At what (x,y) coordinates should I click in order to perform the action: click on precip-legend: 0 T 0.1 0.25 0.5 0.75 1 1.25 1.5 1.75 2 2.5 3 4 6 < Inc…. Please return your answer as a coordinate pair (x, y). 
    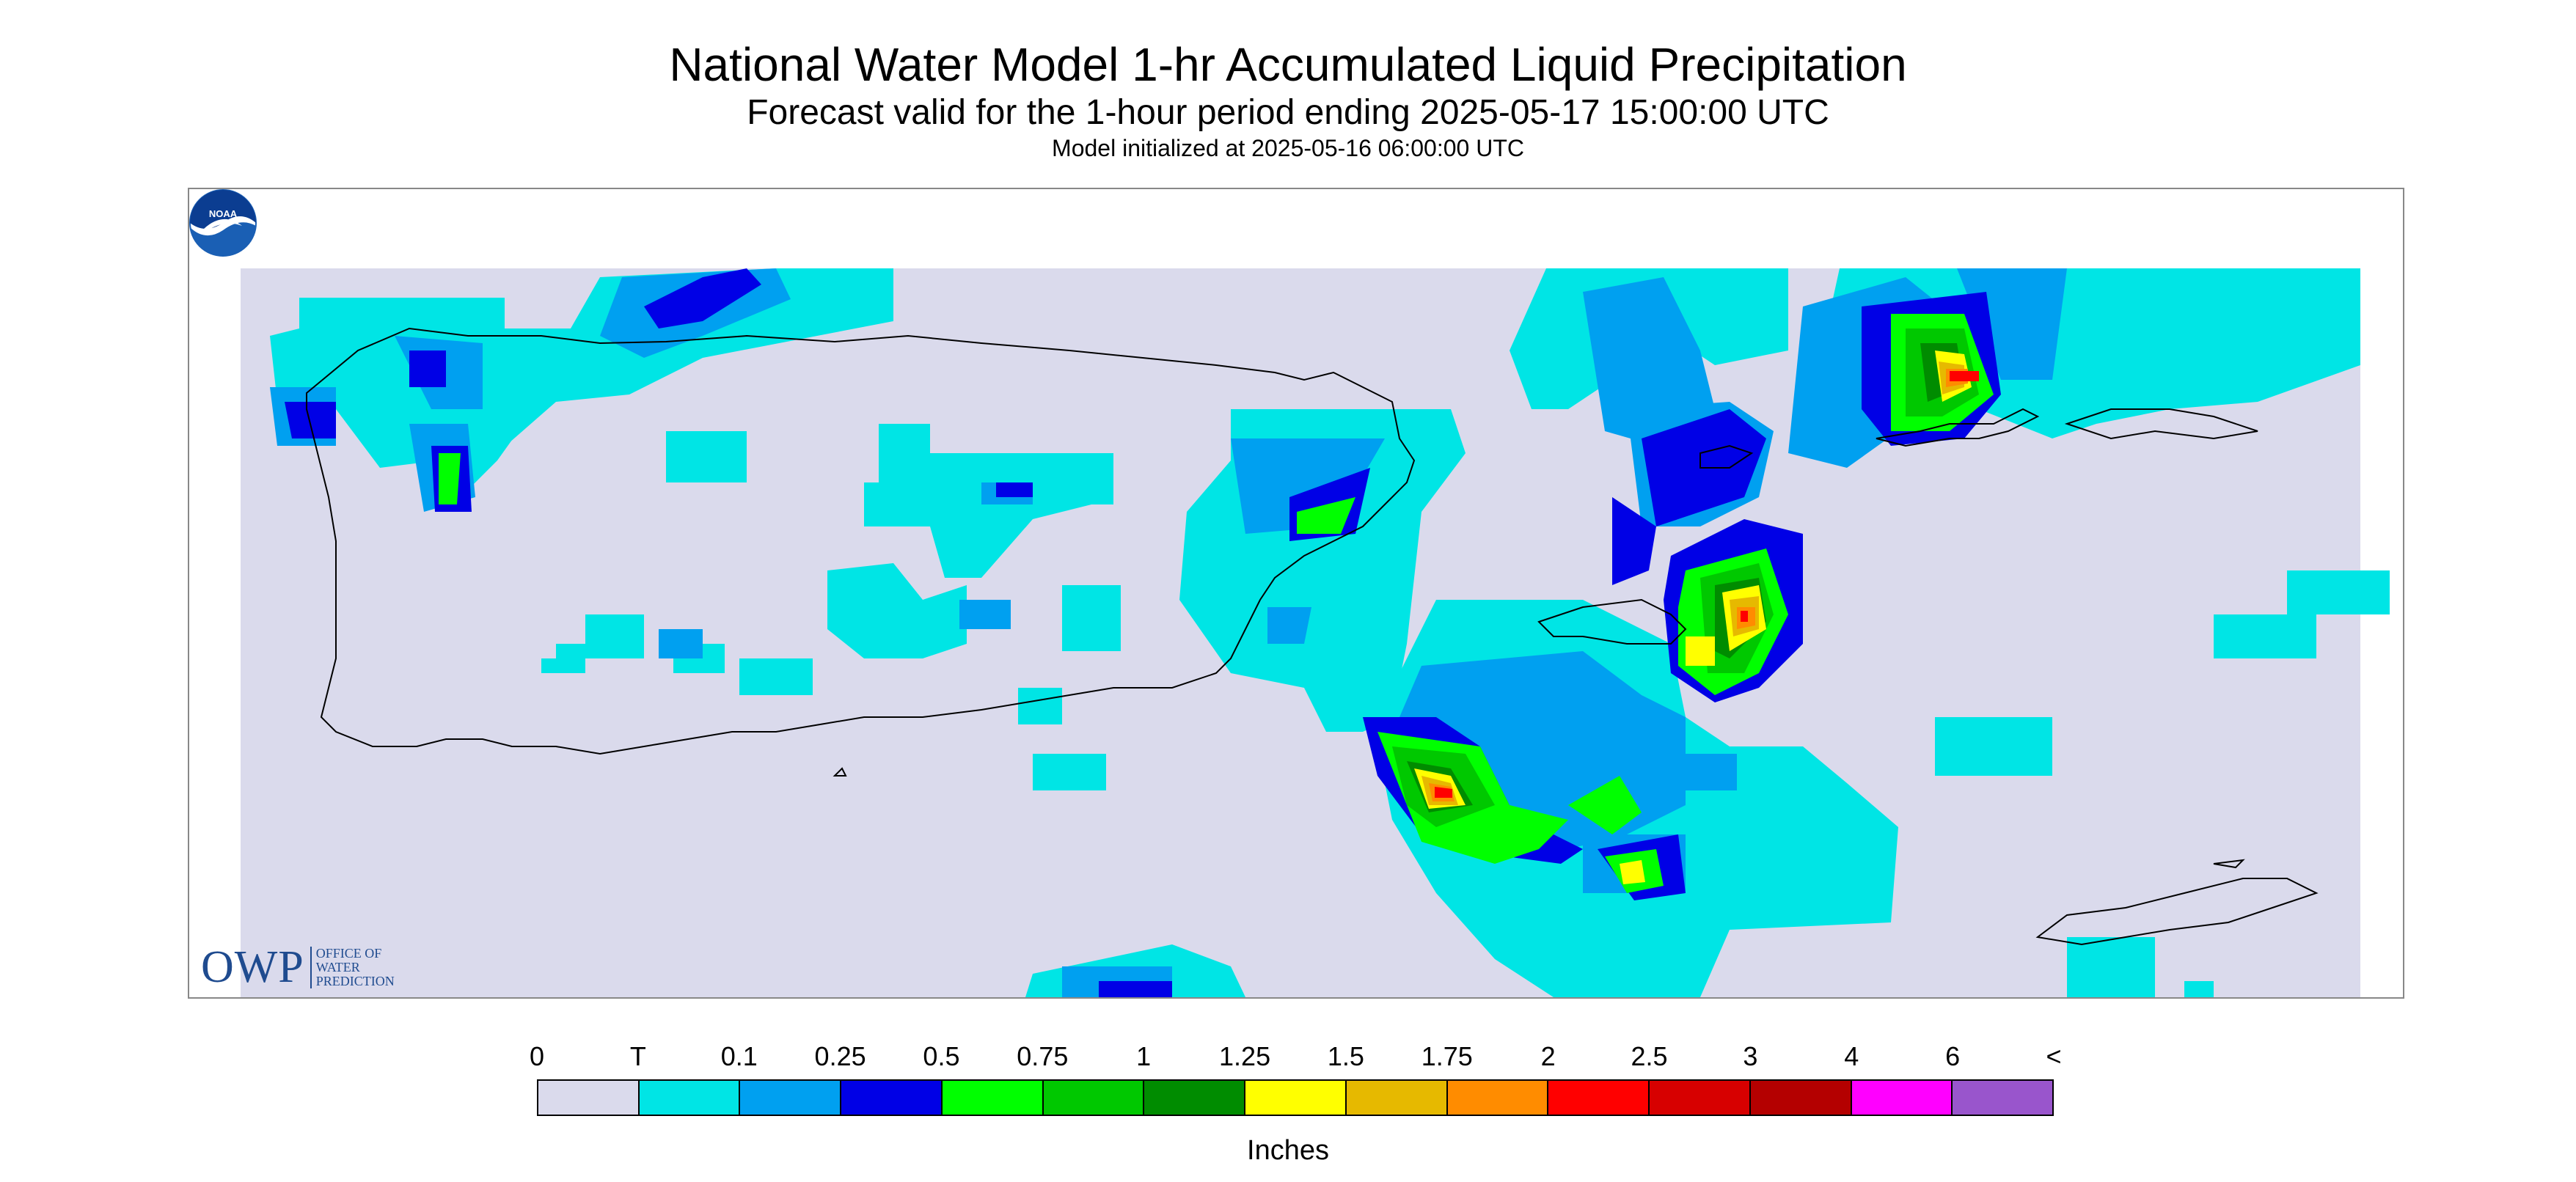
    Looking at the image, I should click on (1288, 1100).